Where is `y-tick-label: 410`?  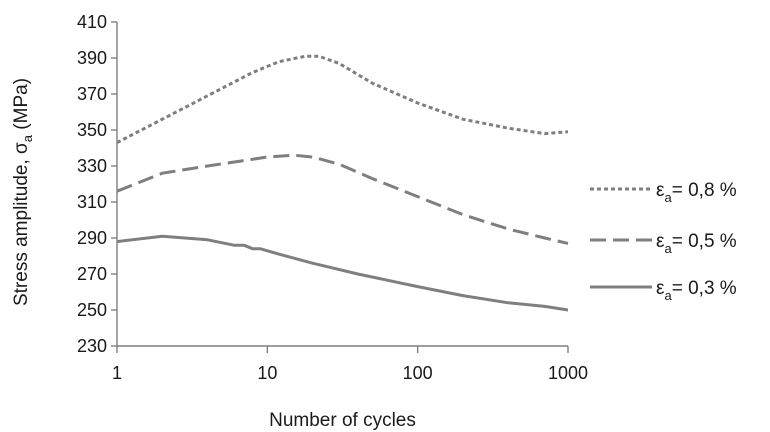 y-tick-label: 410 is located at coordinates (92, 22).